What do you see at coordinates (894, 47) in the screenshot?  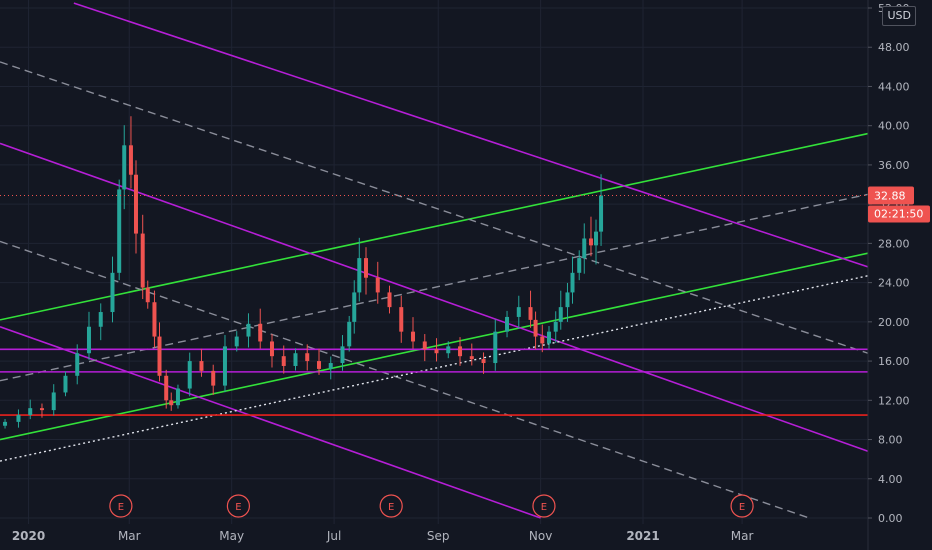 I see `price-axis-label: 48.00` at bounding box center [894, 47].